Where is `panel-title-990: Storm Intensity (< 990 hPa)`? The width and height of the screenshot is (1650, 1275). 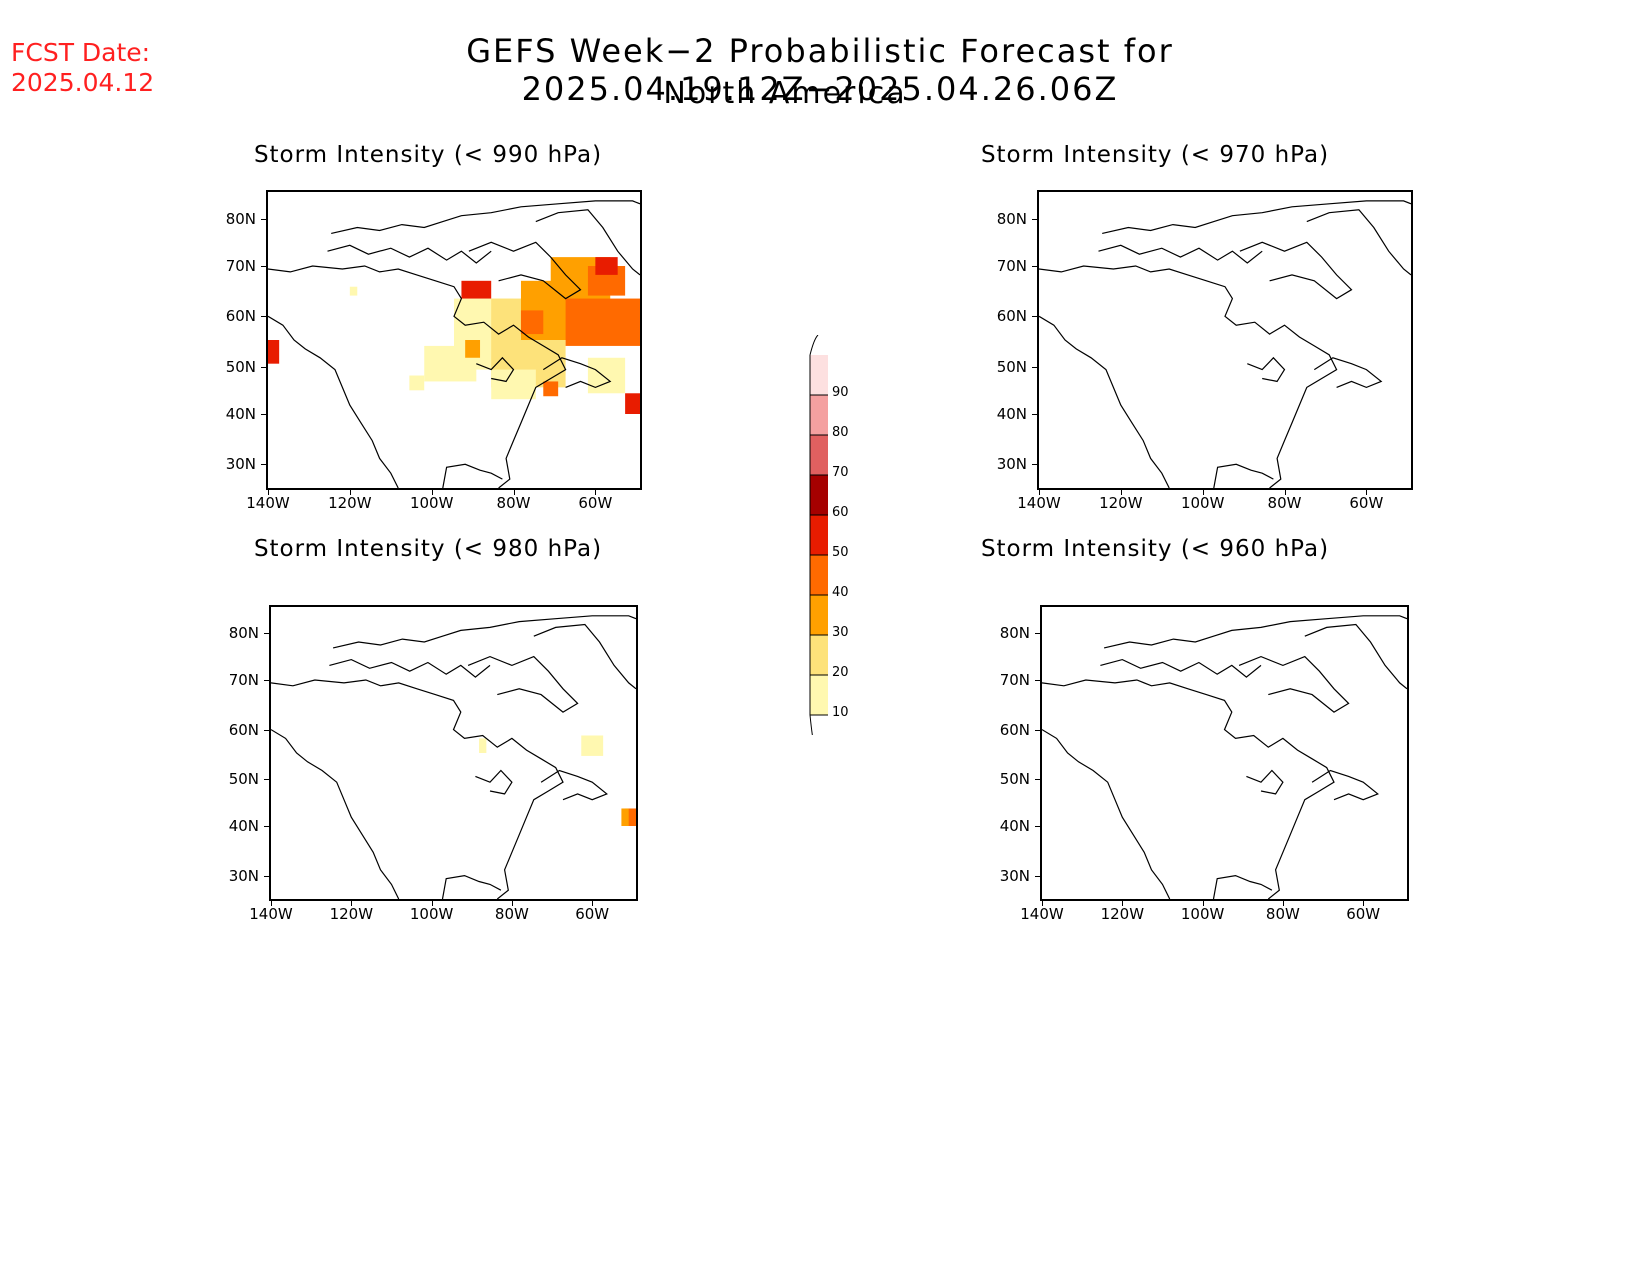
panel-title-990: Storm Intensity (< 990 hPa) is located at coordinates (428, 155).